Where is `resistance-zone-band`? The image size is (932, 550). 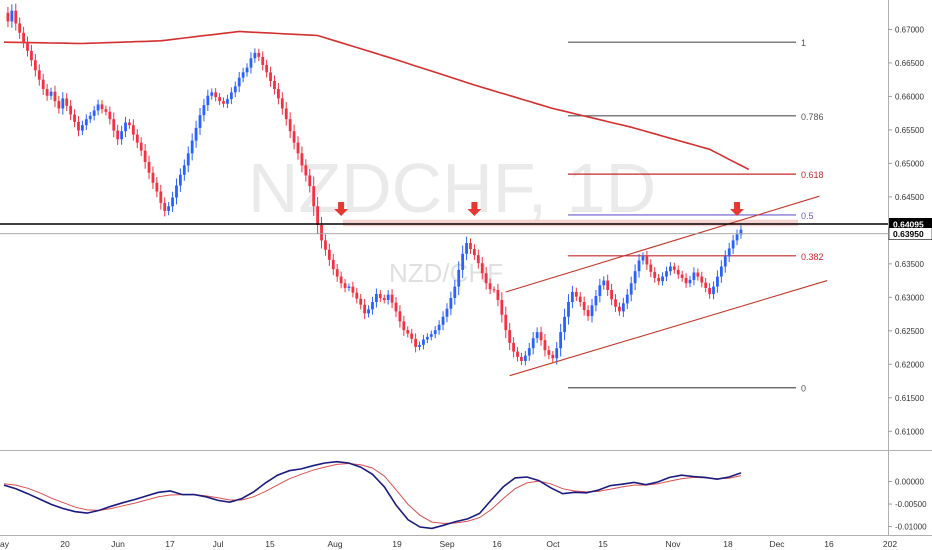 resistance-zone-band is located at coordinates (570, 223).